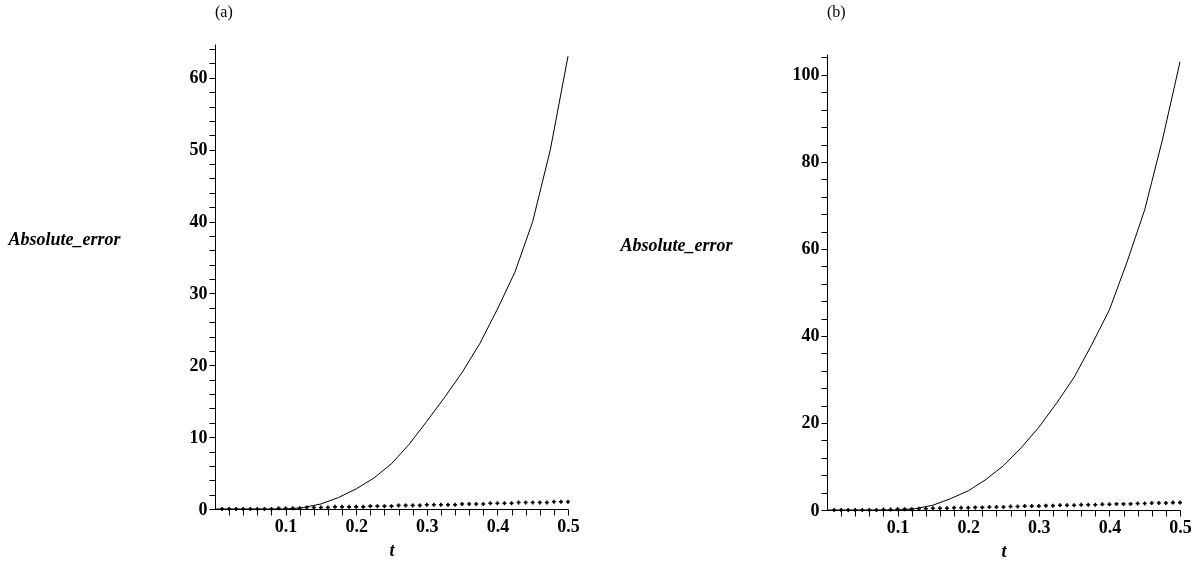 This screenshot has width=1203, height=562. I want to click on y-tick-label: 30, so click(198, 292).